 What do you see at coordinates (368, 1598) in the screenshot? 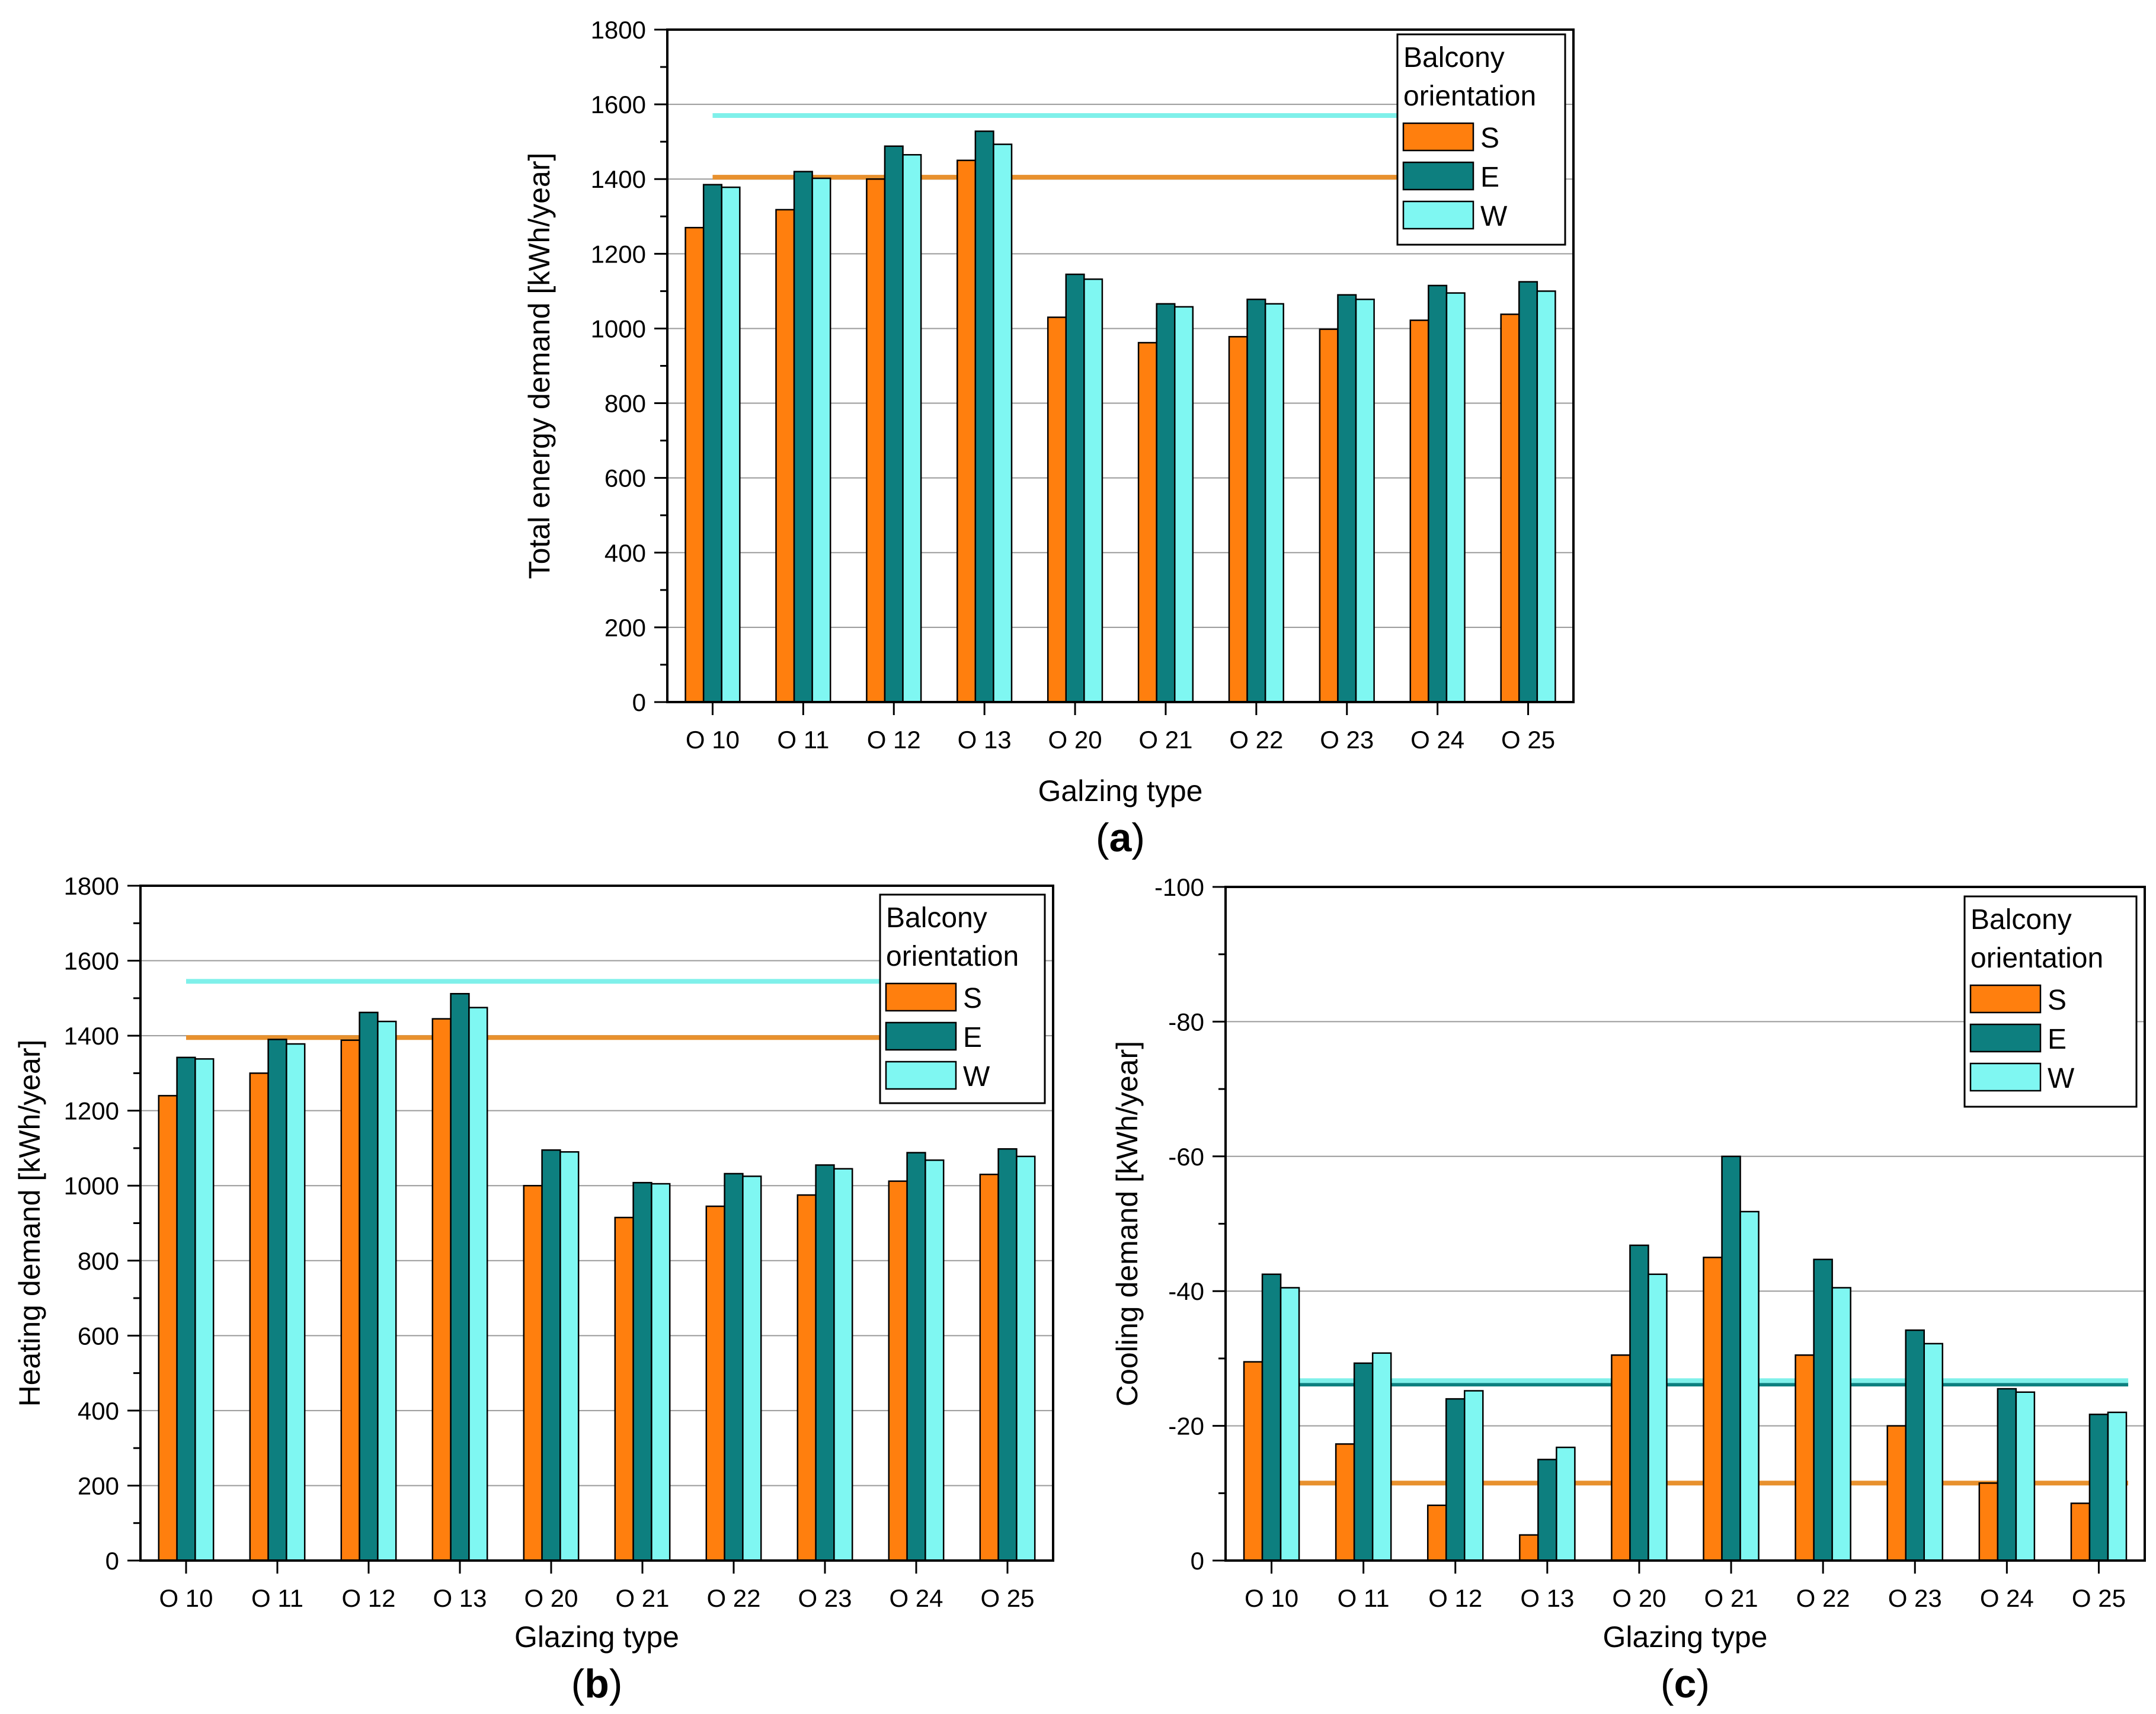
I see `x-tick-label: O 12` at bounding box center [368, 1598].